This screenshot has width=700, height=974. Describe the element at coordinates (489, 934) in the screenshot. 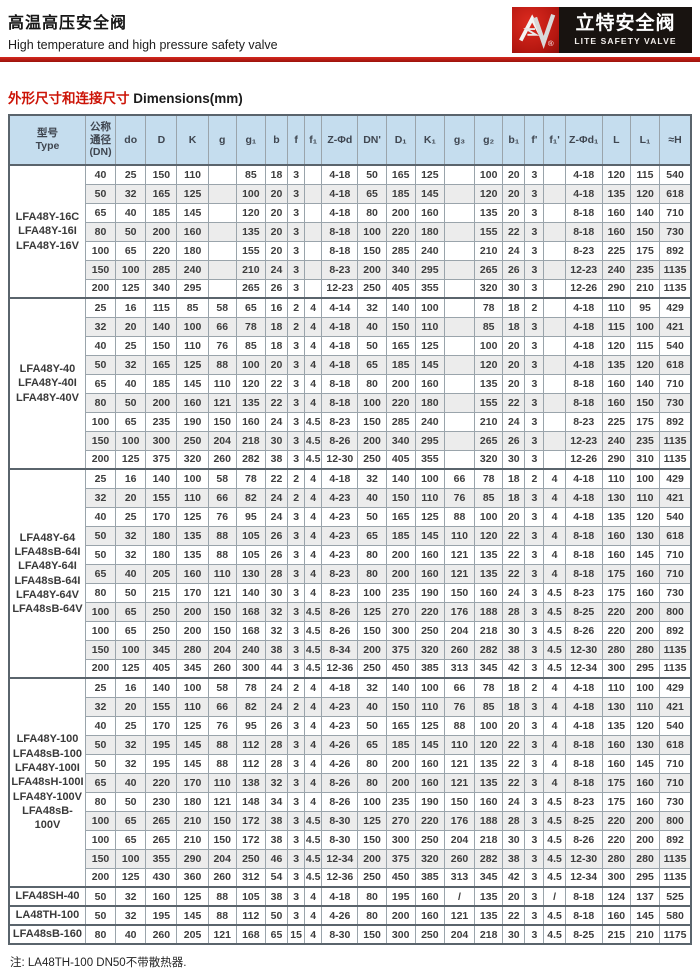

I see `cell: 218` at that location.